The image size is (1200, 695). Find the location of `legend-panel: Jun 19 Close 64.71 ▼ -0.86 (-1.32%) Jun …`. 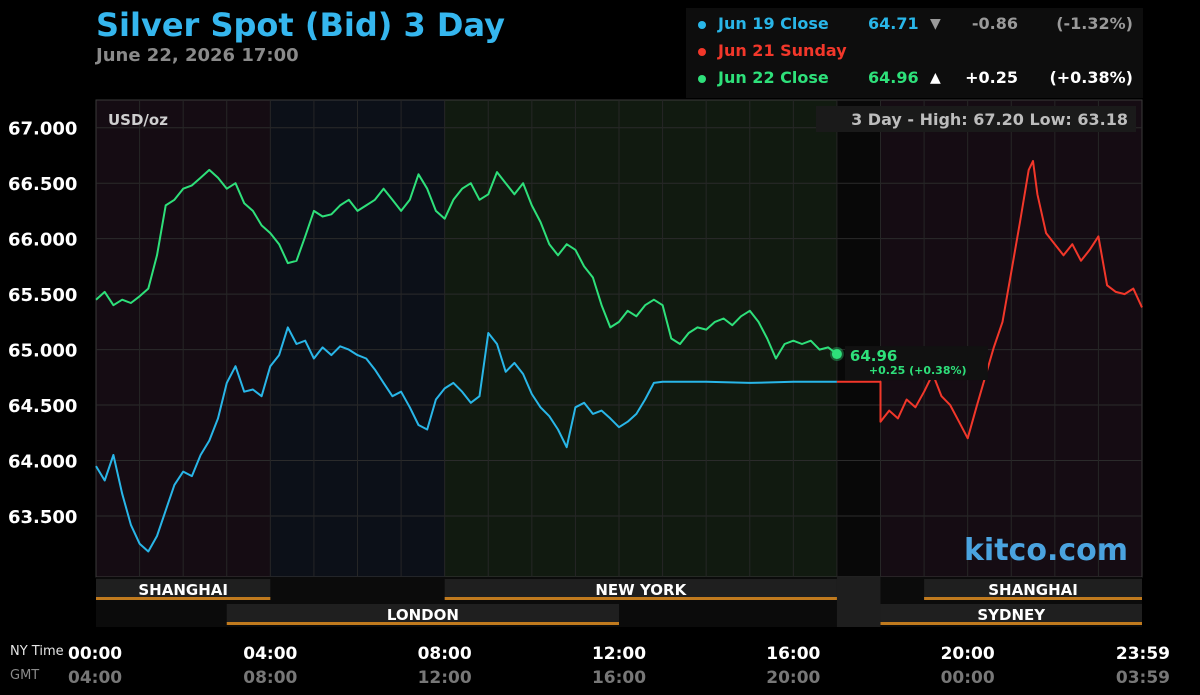

legend-panel: Jun 19 Close 64.71 ▼ -0.86 (-1.32%) Jun … is located at coordinates (914, 53).